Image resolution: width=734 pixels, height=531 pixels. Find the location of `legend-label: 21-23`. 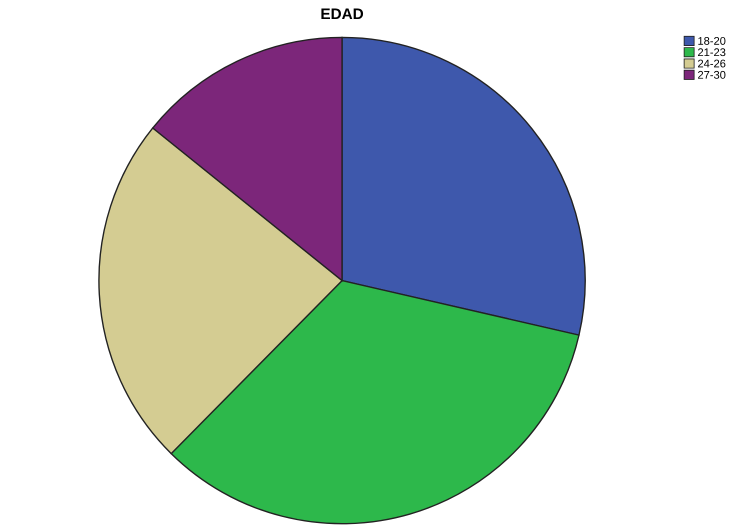

legend-label: 21-23 is located at coordinates (712, 52).